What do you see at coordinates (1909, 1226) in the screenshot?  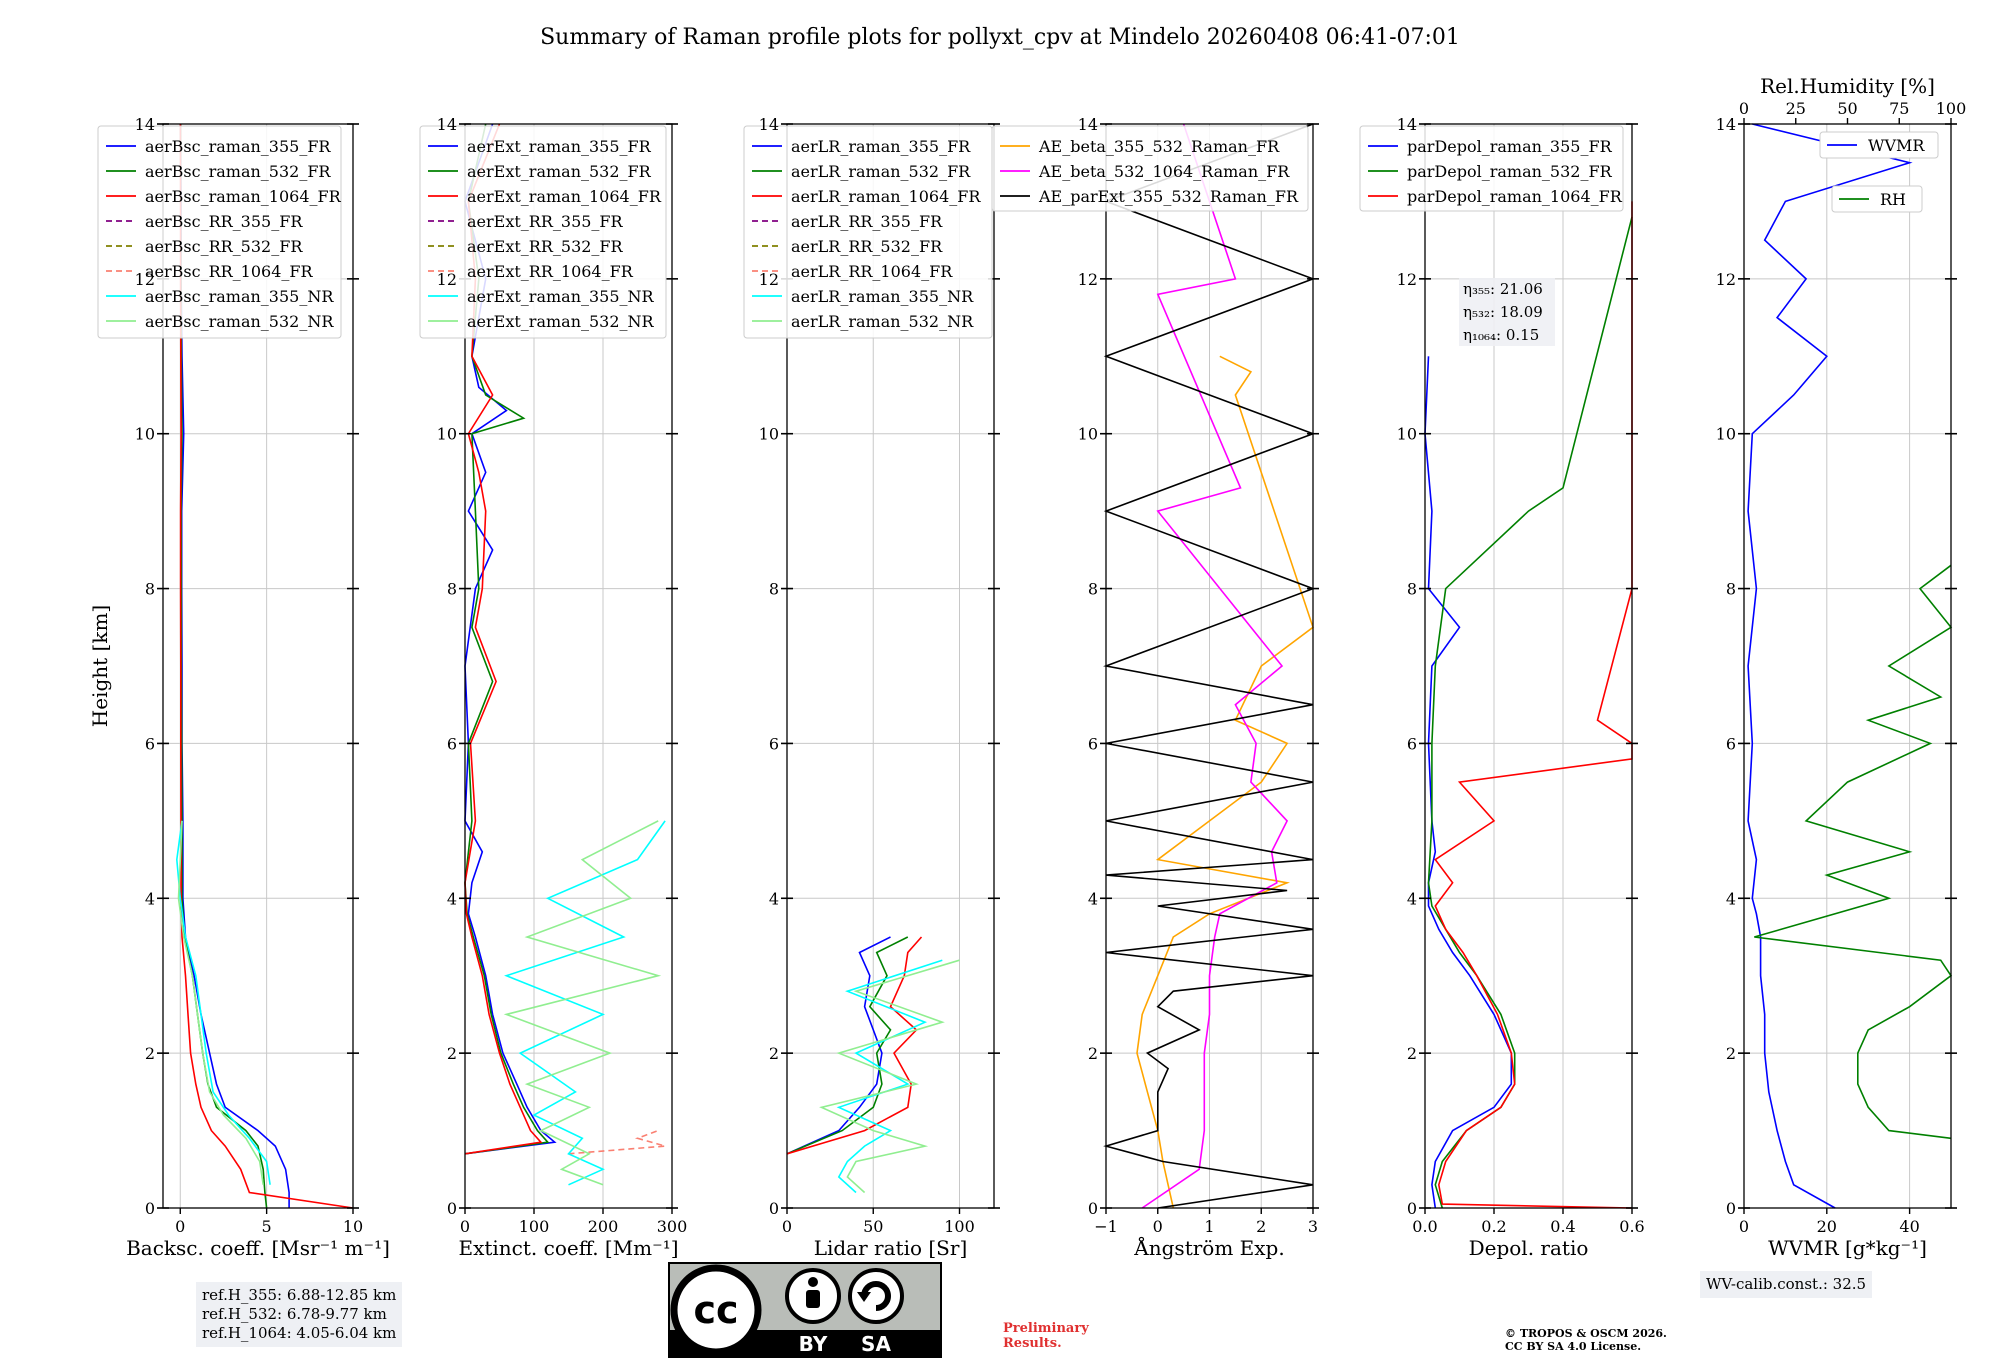 I see `x-tick-label: 40` at bounding box center [1909, 1226].